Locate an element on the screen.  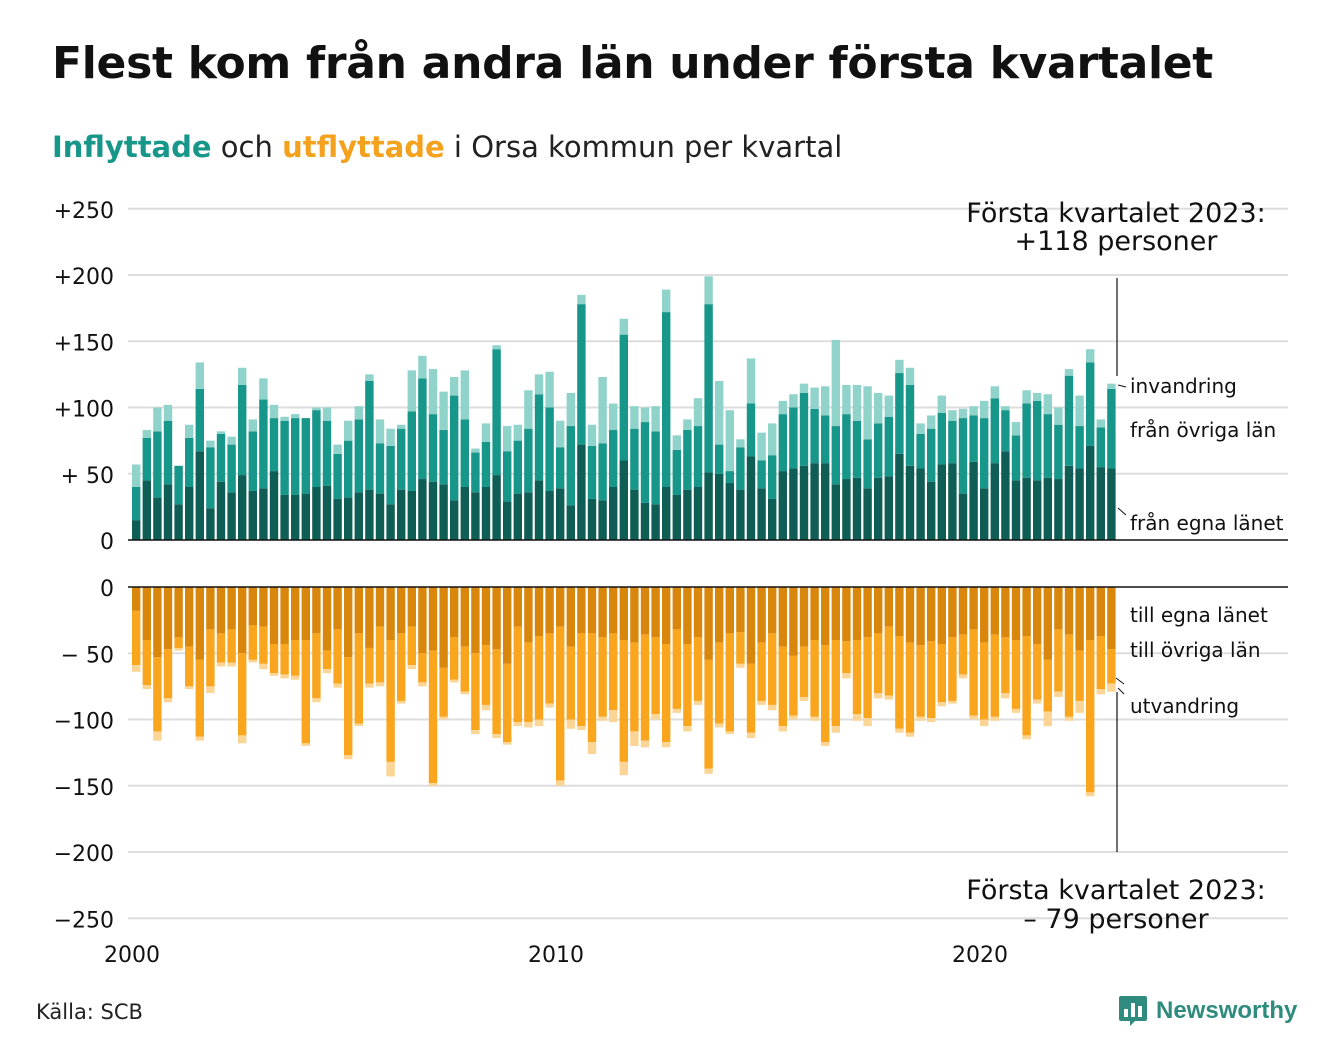
y-tick-label-bottom: 0 is located at coordinates (107, 589).